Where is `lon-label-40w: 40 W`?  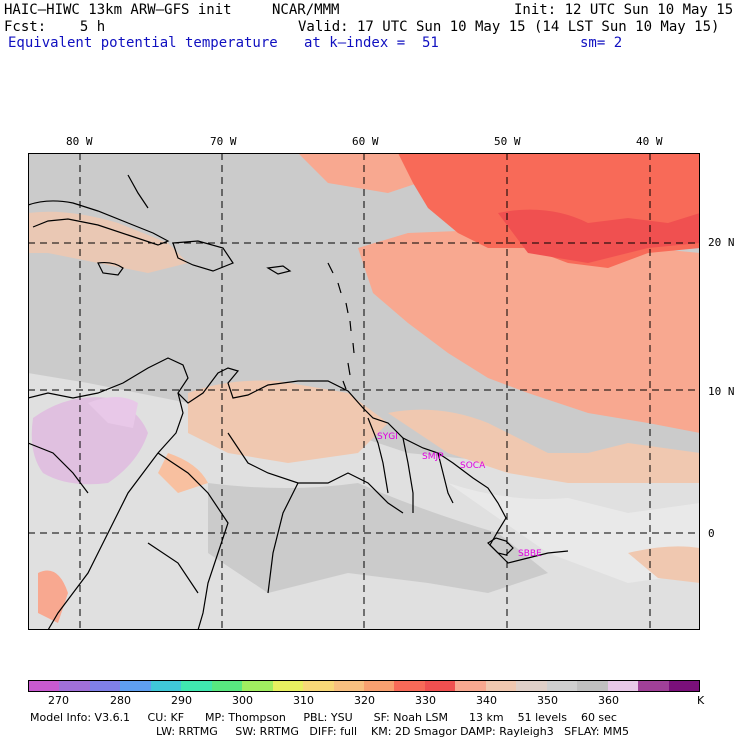 lon-label-40w: 40 W is located at coordinates (649, 141).